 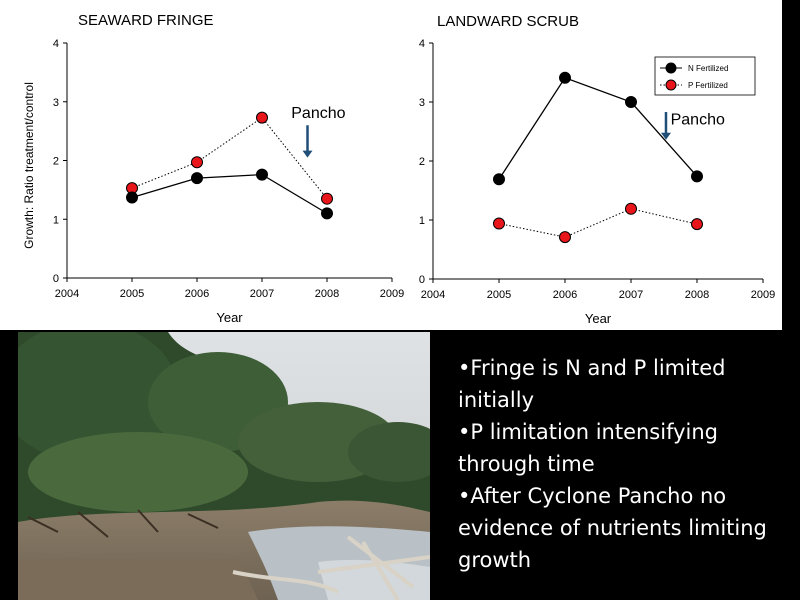 I want to click on chart-title: SEAWARD FRINGE, so click(x=146, y=20).